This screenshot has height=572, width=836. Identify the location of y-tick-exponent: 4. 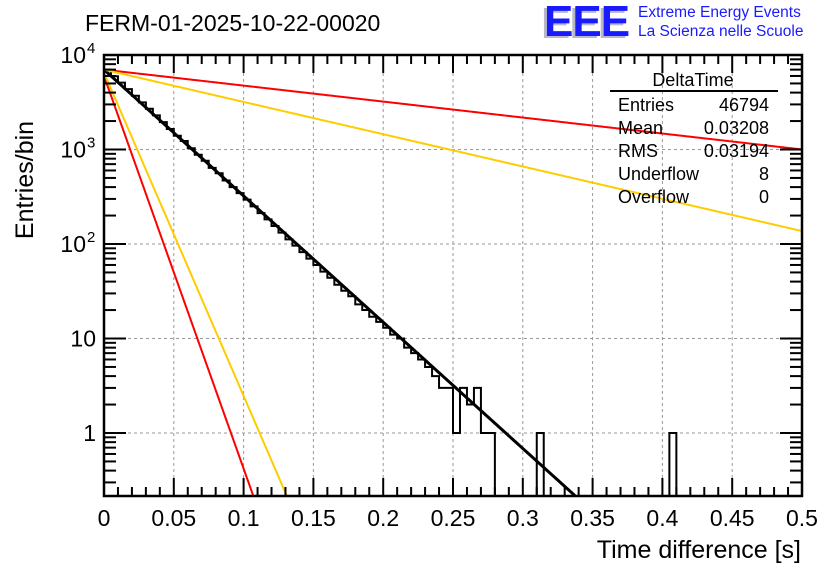
(91, 48).